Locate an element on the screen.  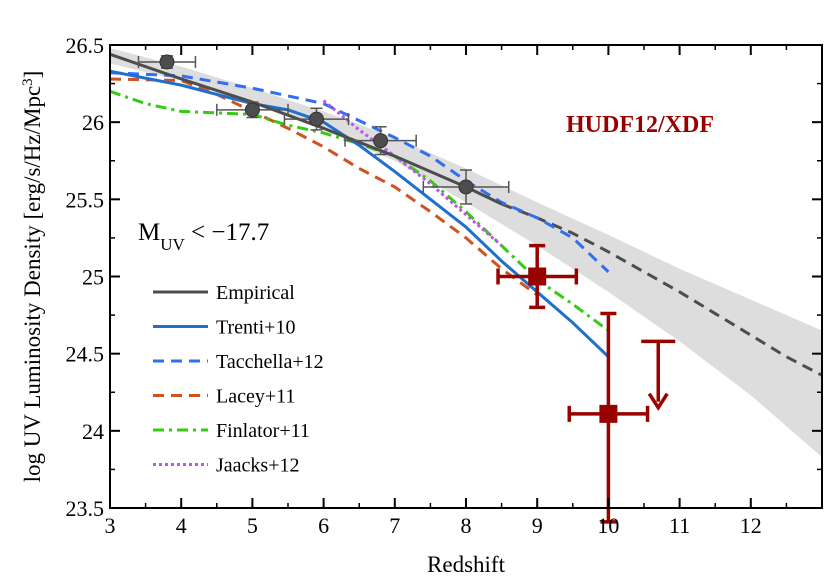
upper-limit is located at coordinates (658, 375).